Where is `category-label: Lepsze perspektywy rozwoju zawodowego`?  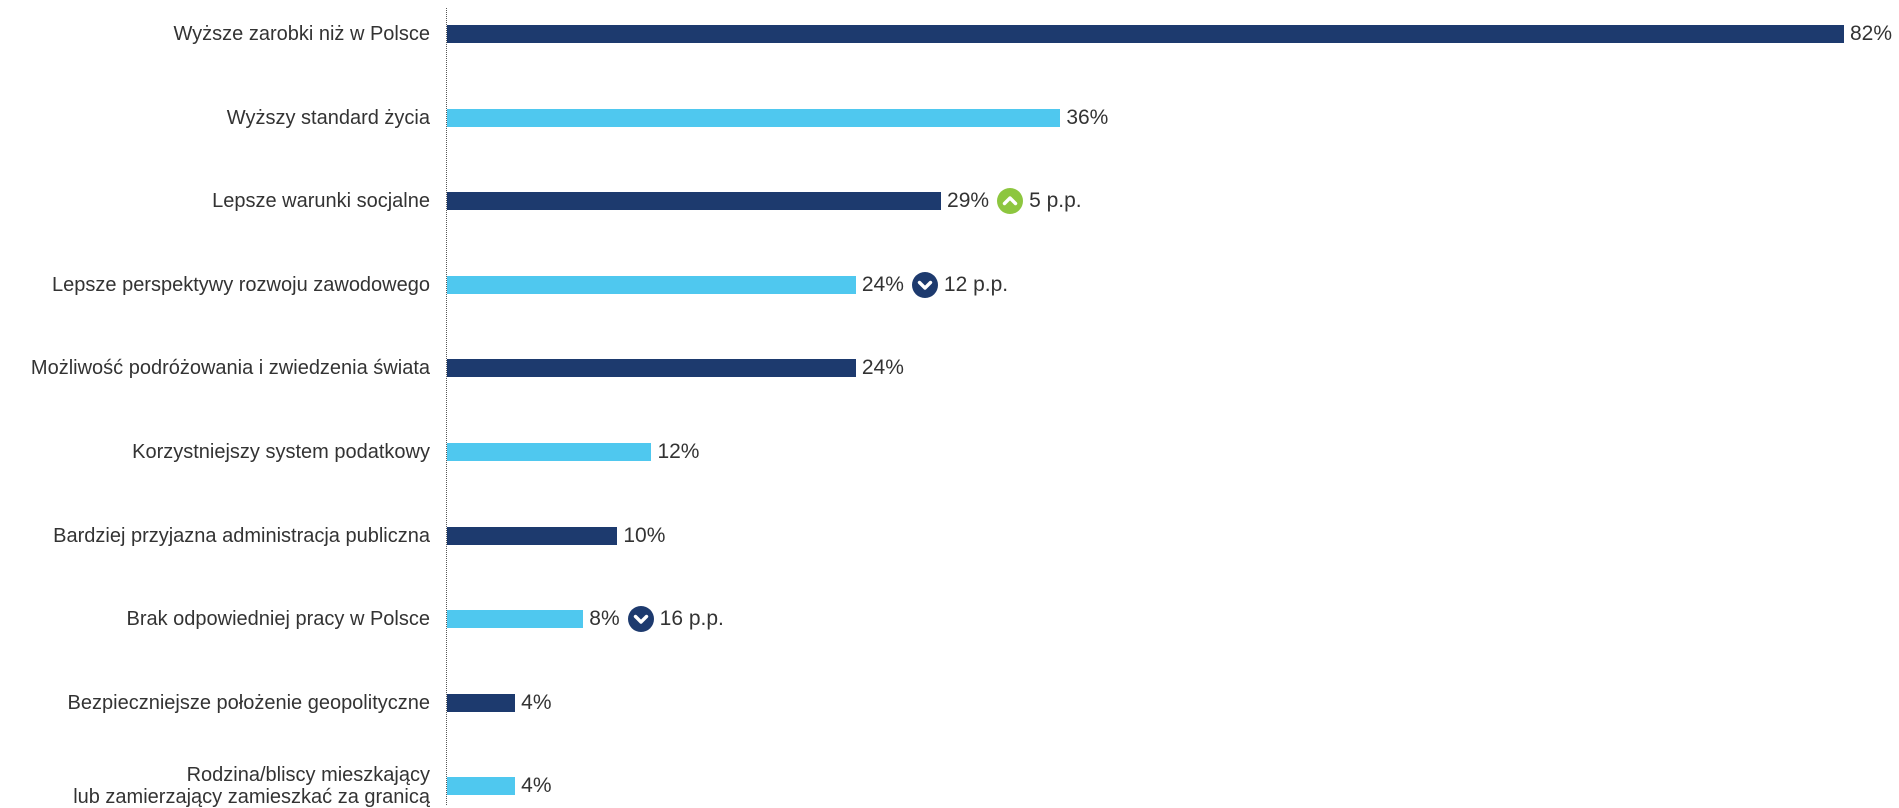 category-label: Lepsze perspektywy rozwoju zawodowego is located at coordinates (241, 284).